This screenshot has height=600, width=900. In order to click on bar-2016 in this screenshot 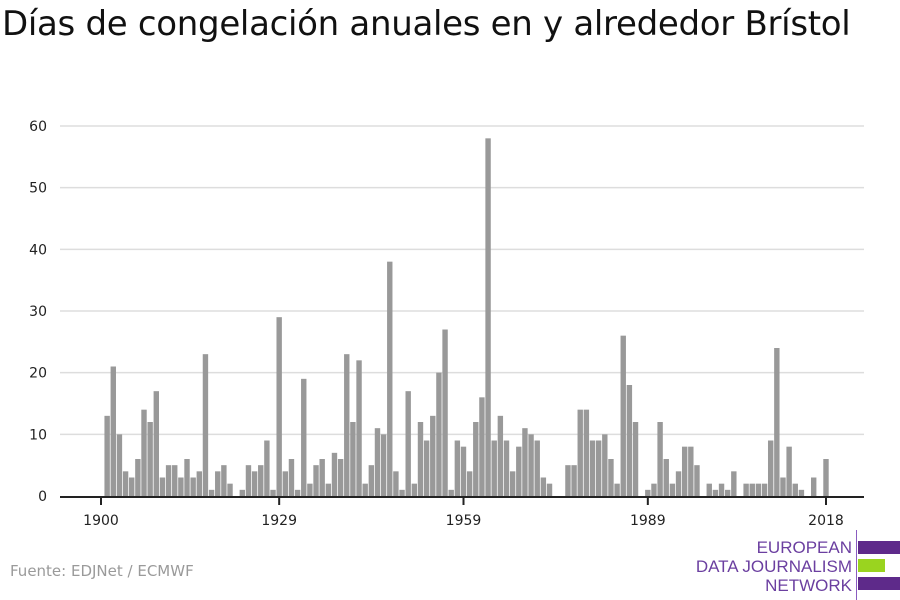, I will do `click(814, 486)`.